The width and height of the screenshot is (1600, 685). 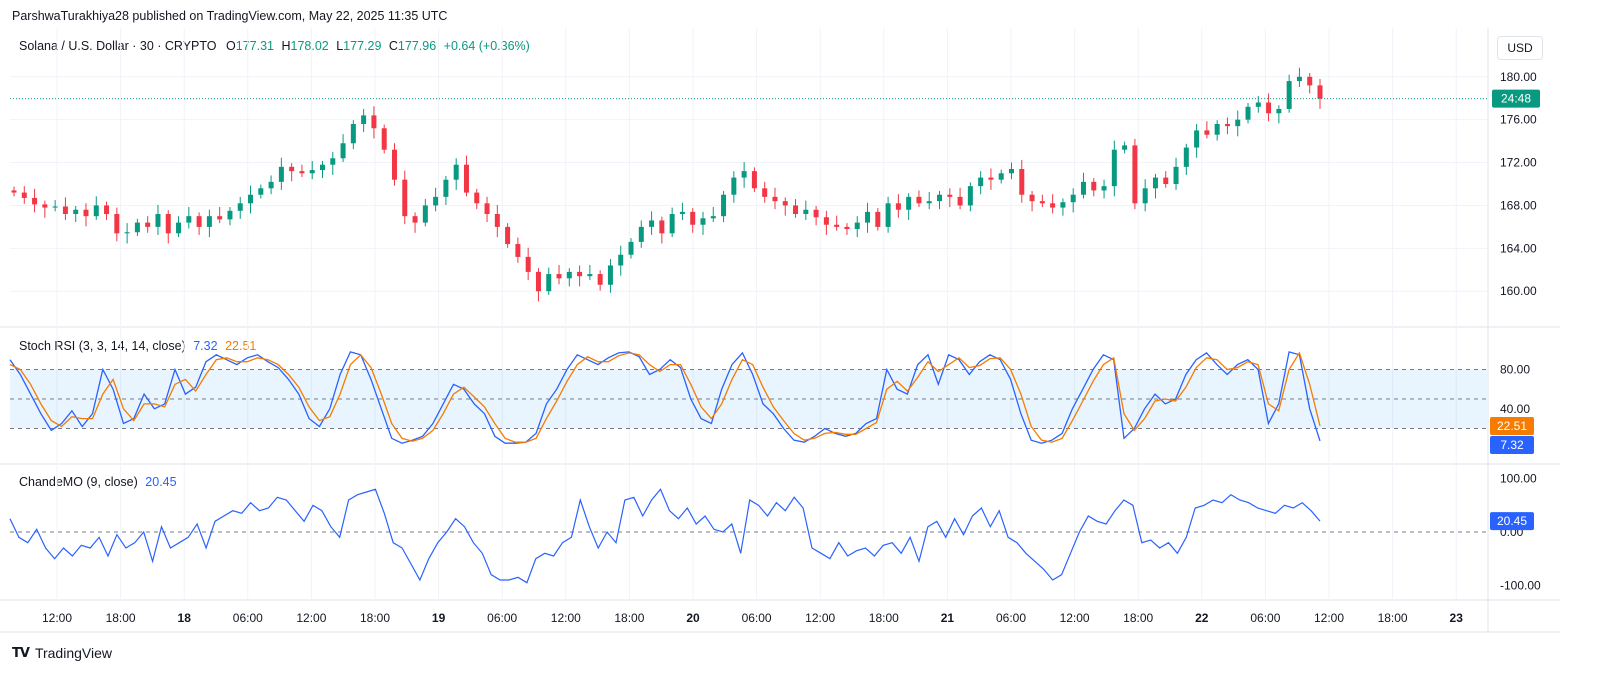 What do you see at coordinates (231, 46) in the screenshot?
I see `open-label: O` at bounding box center [231, 46].